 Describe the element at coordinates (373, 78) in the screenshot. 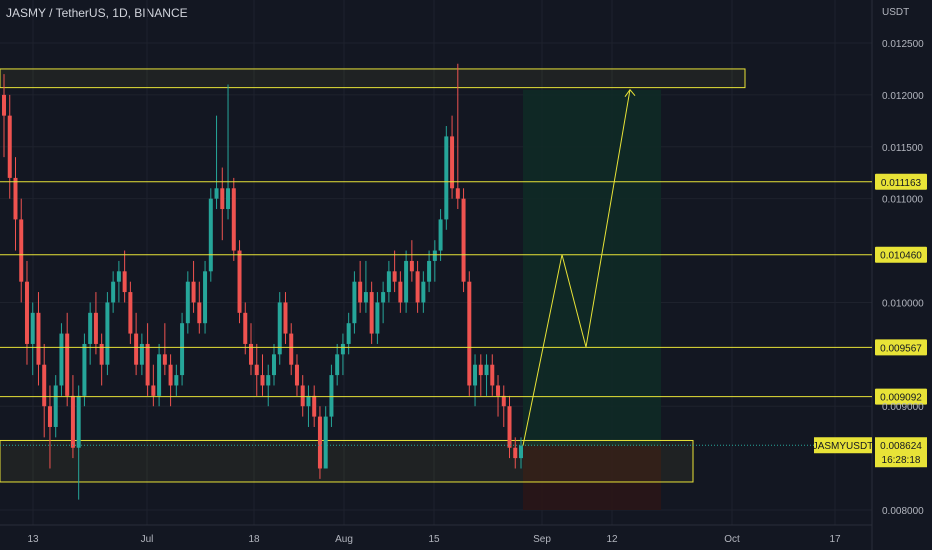

I see `resistance-zone` at that location.